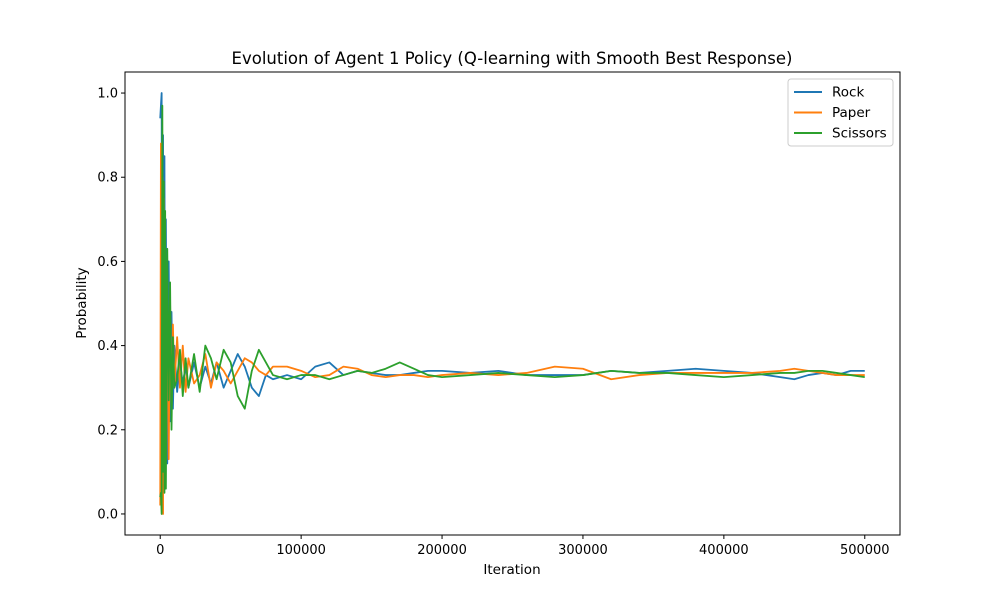 This screenshot has width=1000, height=600. Describe the element at coordinates (107, 262) in the screenshot. I see `y-tick-label: 0.6` at that location.